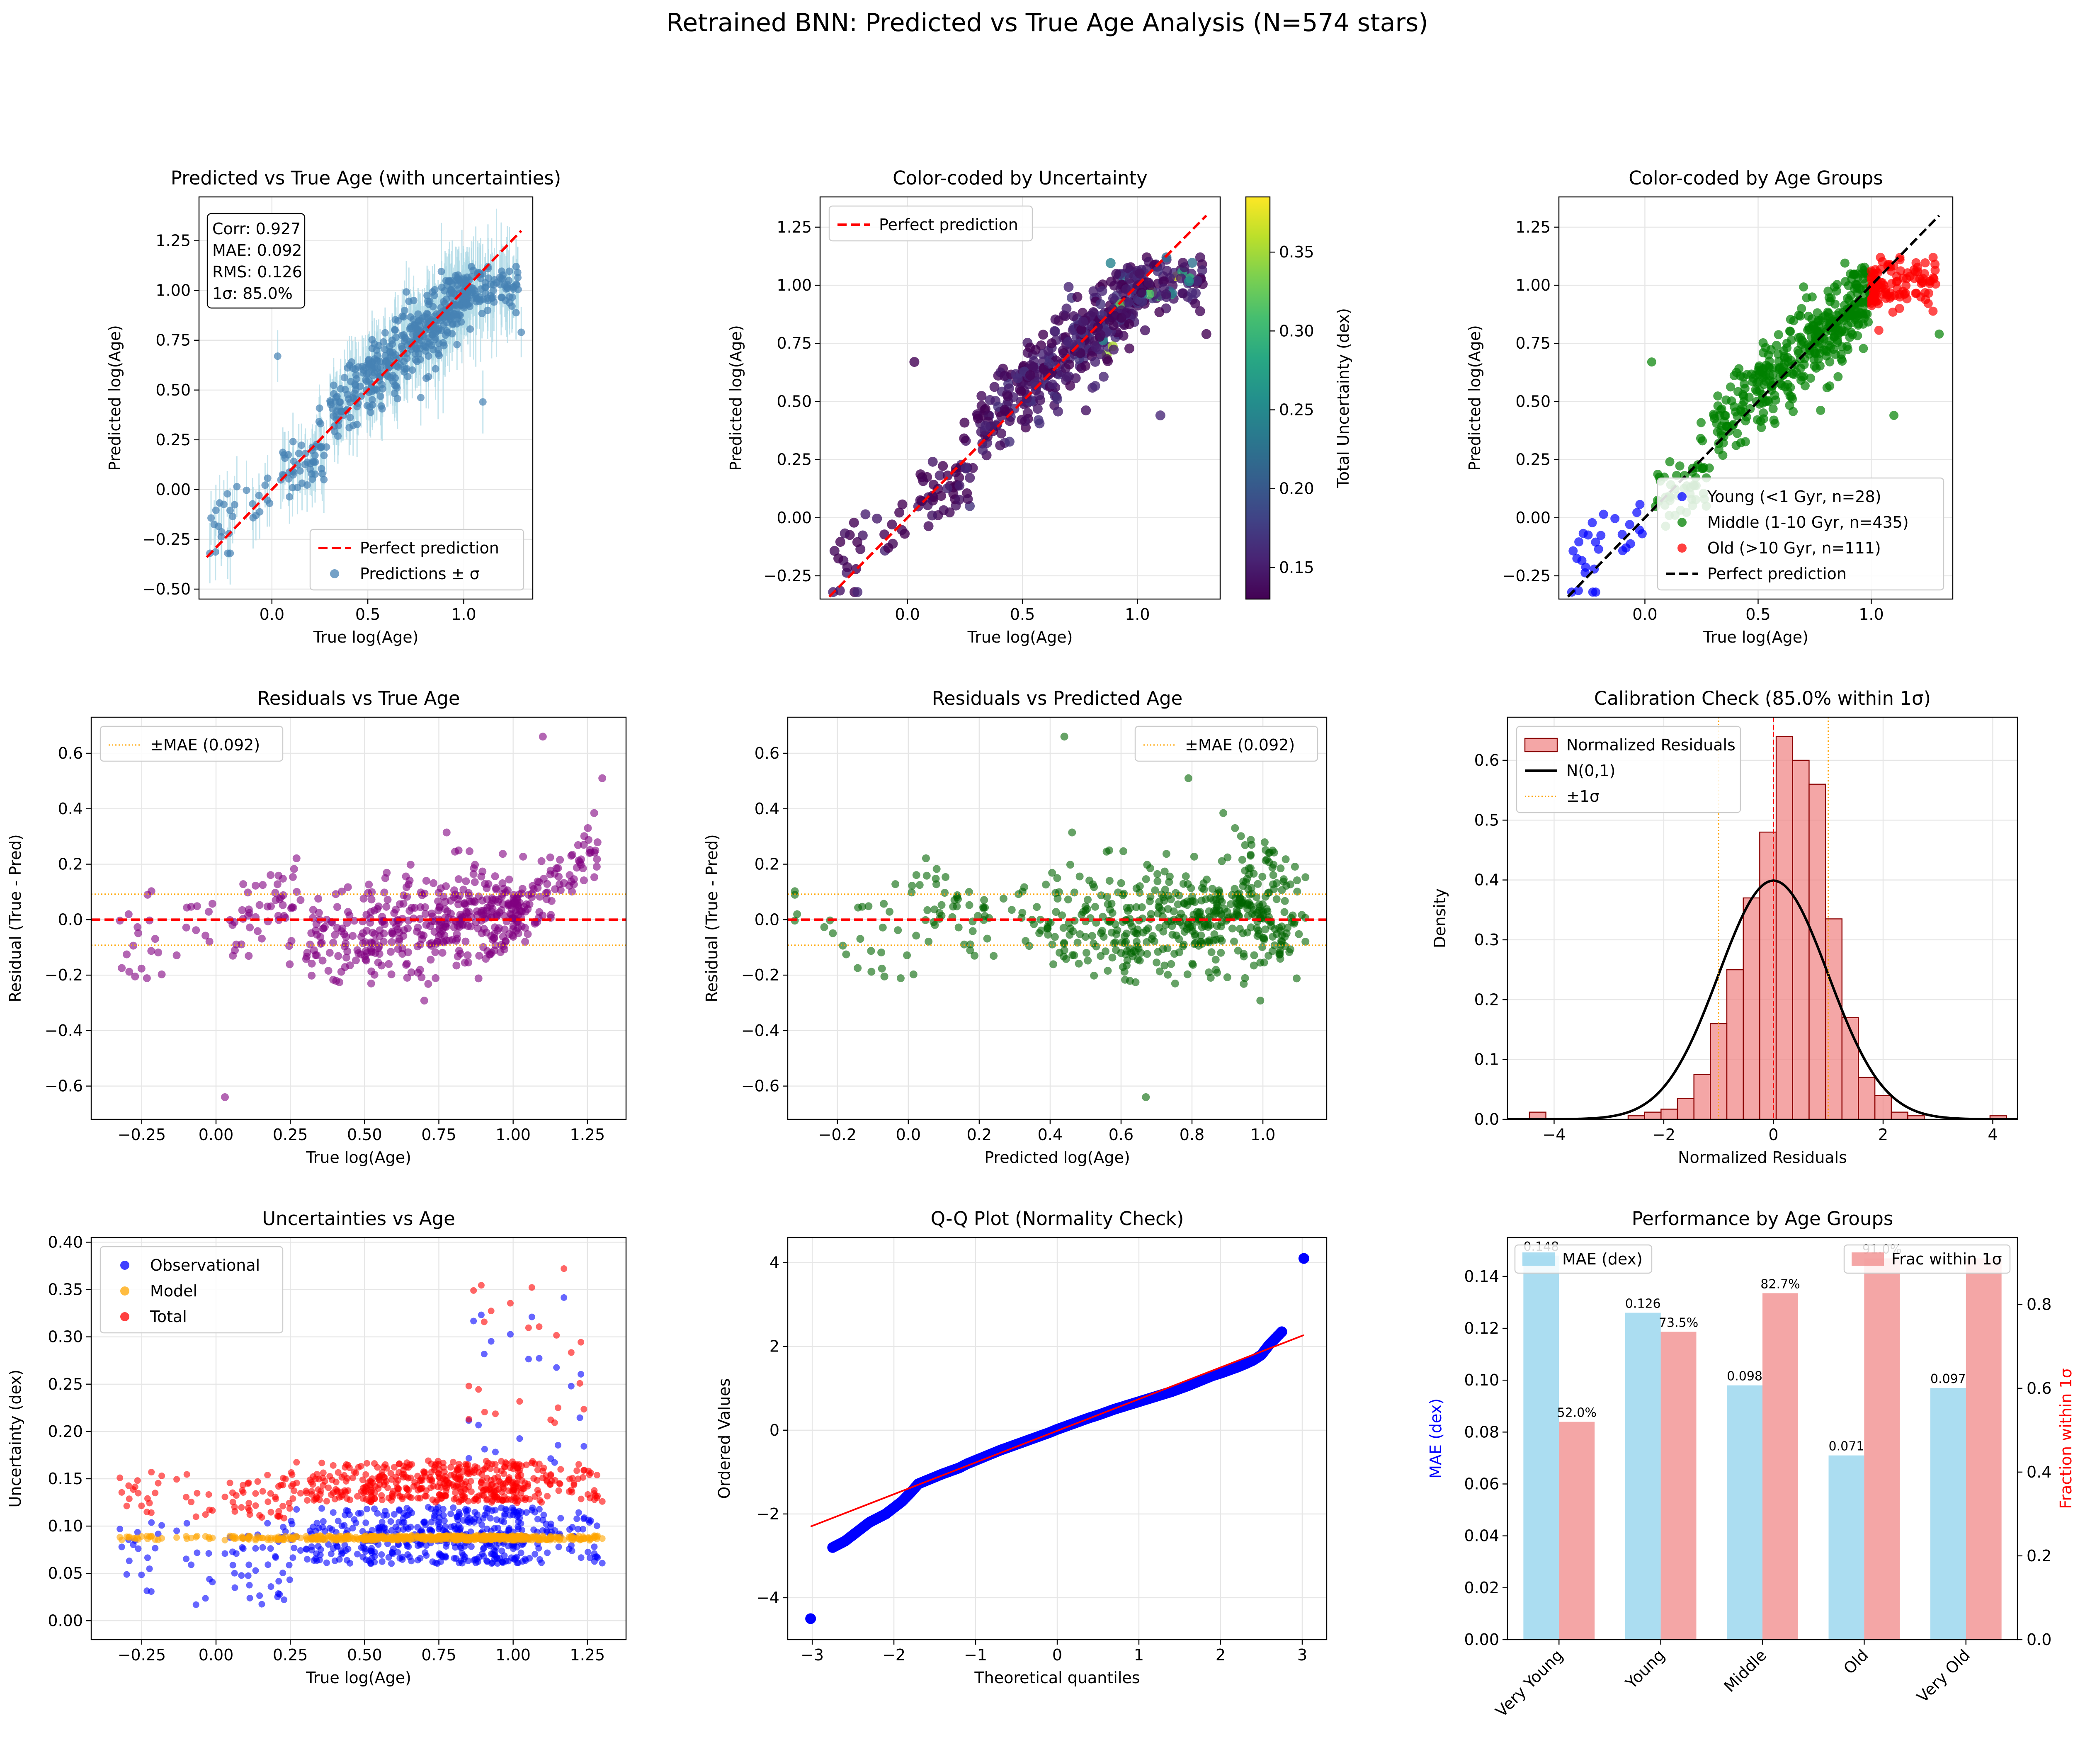  Describe the element at coordinates (439, 1135) in the screenshot. I see `x-tick-label: 0.75` at that location.